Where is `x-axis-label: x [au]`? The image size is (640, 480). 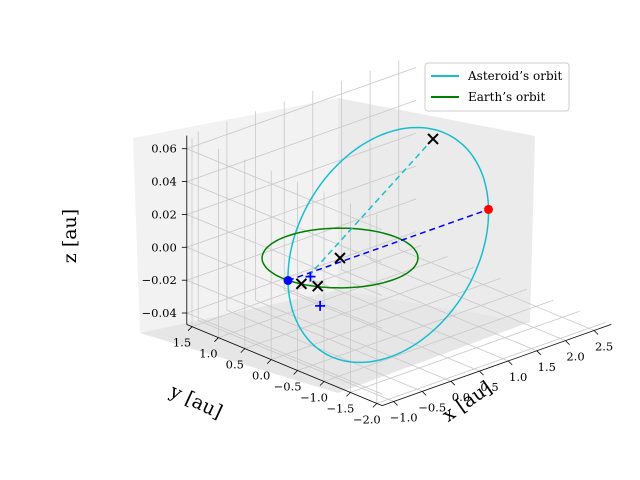 x-axis-label: x [au] is located at coordinates (467, 402).